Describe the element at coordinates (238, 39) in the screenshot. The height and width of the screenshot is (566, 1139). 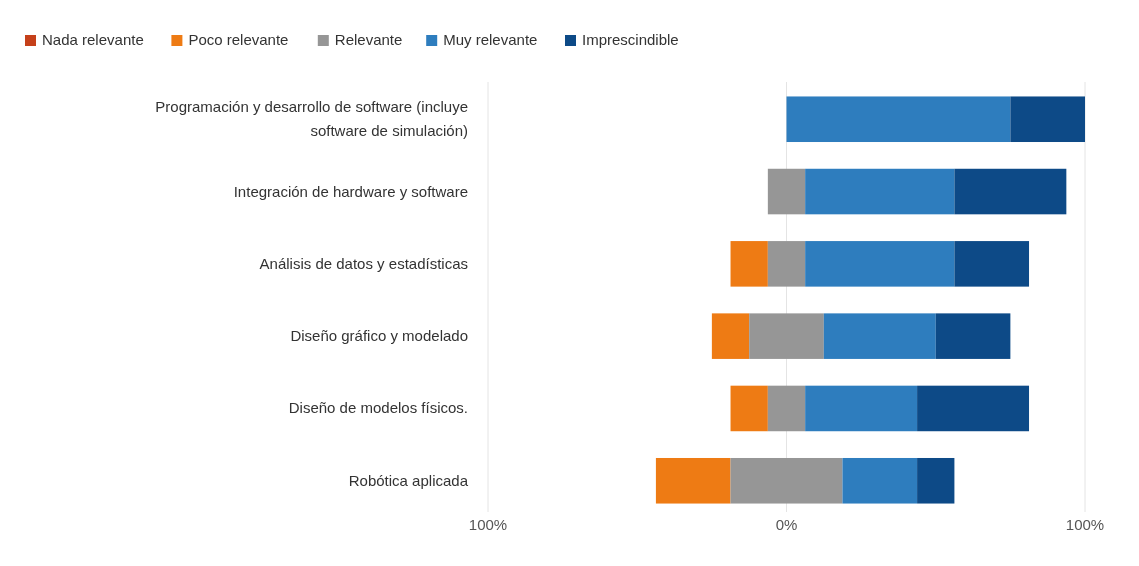
I see `legend-label: Poco relevante` at that location.